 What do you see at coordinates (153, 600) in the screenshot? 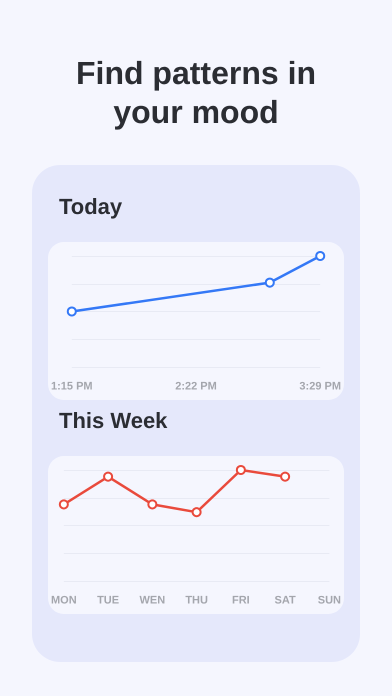
I see `x-tick-label: WEN` at bounding box center [153, 600].